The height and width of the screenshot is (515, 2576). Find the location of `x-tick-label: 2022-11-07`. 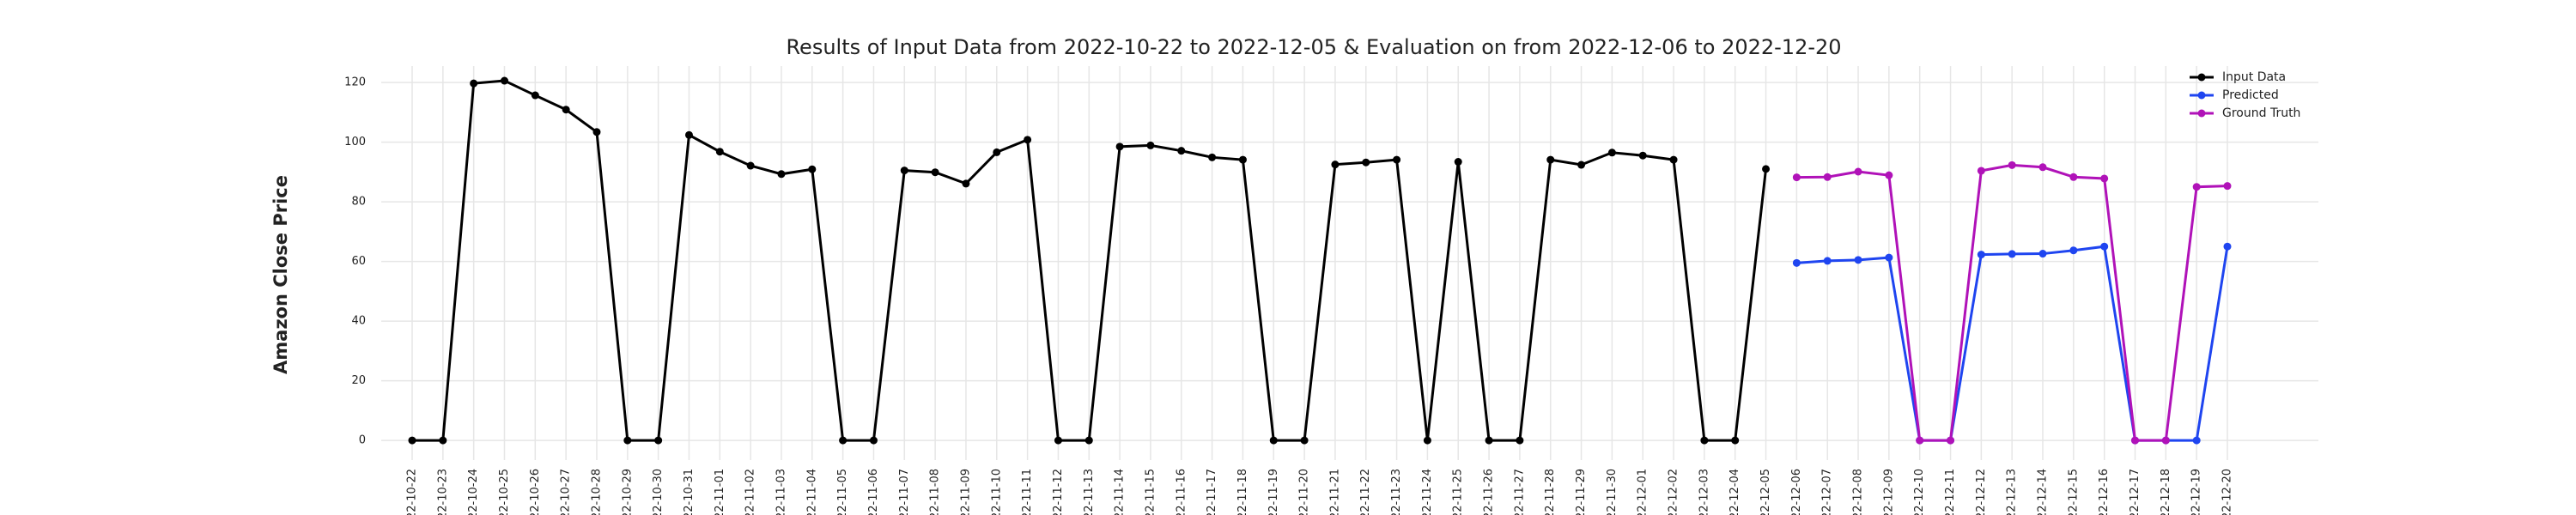

x-tick-label: 2022-11-07 is located at coordinates (904, 492).